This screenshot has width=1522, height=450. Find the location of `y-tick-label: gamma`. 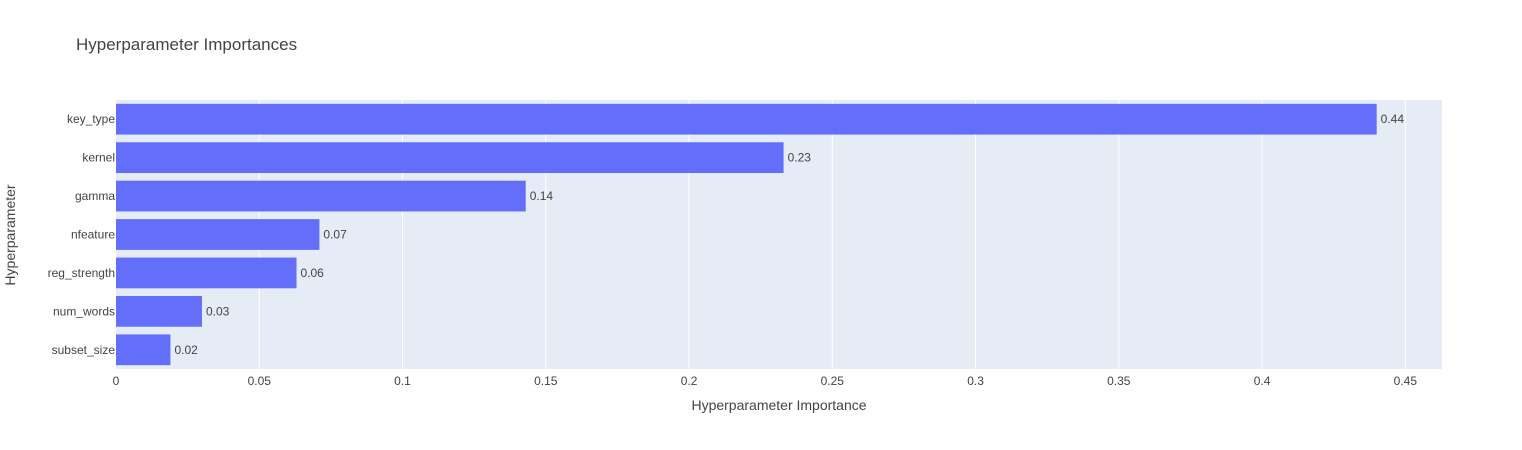

y-tick-label: gamma is located at coordinates (95, 196).